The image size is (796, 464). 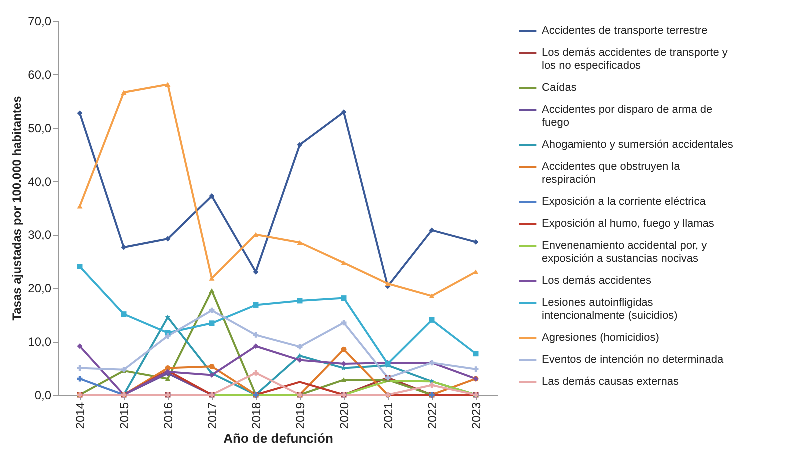 What do you see at coordinates (40, 342) in the screenshot?
I see `y-tick-label: 10,0` at bounding box center [40, 342].